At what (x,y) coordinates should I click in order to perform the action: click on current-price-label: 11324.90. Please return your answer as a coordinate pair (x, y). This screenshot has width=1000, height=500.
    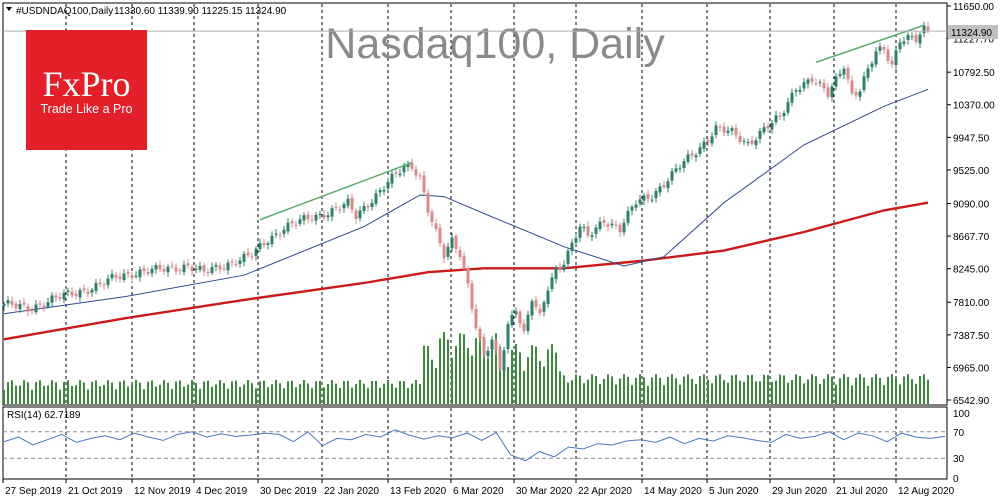
    Looking at the image, I should click on (971, 33).